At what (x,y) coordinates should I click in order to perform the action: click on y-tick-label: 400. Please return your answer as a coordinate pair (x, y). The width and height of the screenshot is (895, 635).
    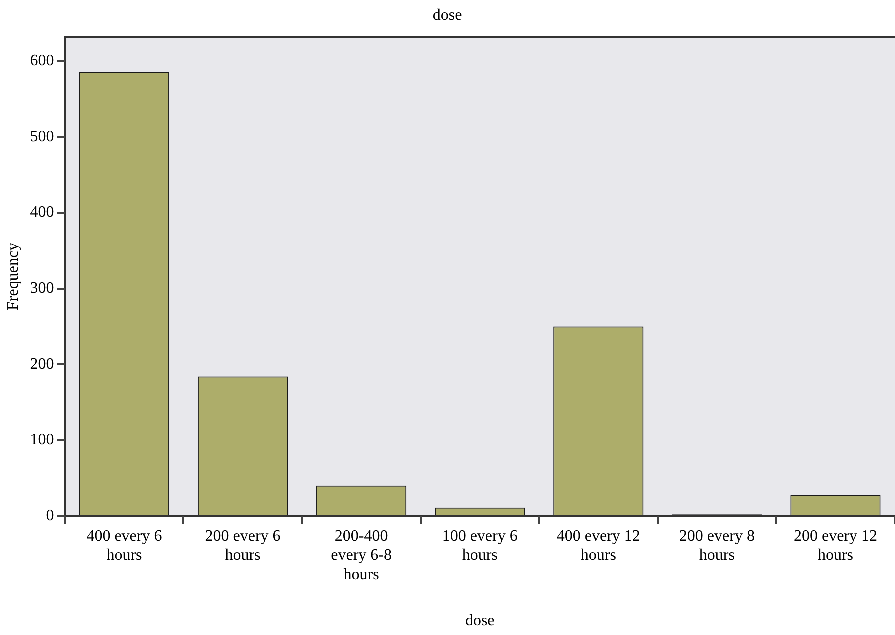
    Looking at the image, I should click on (42, 213).